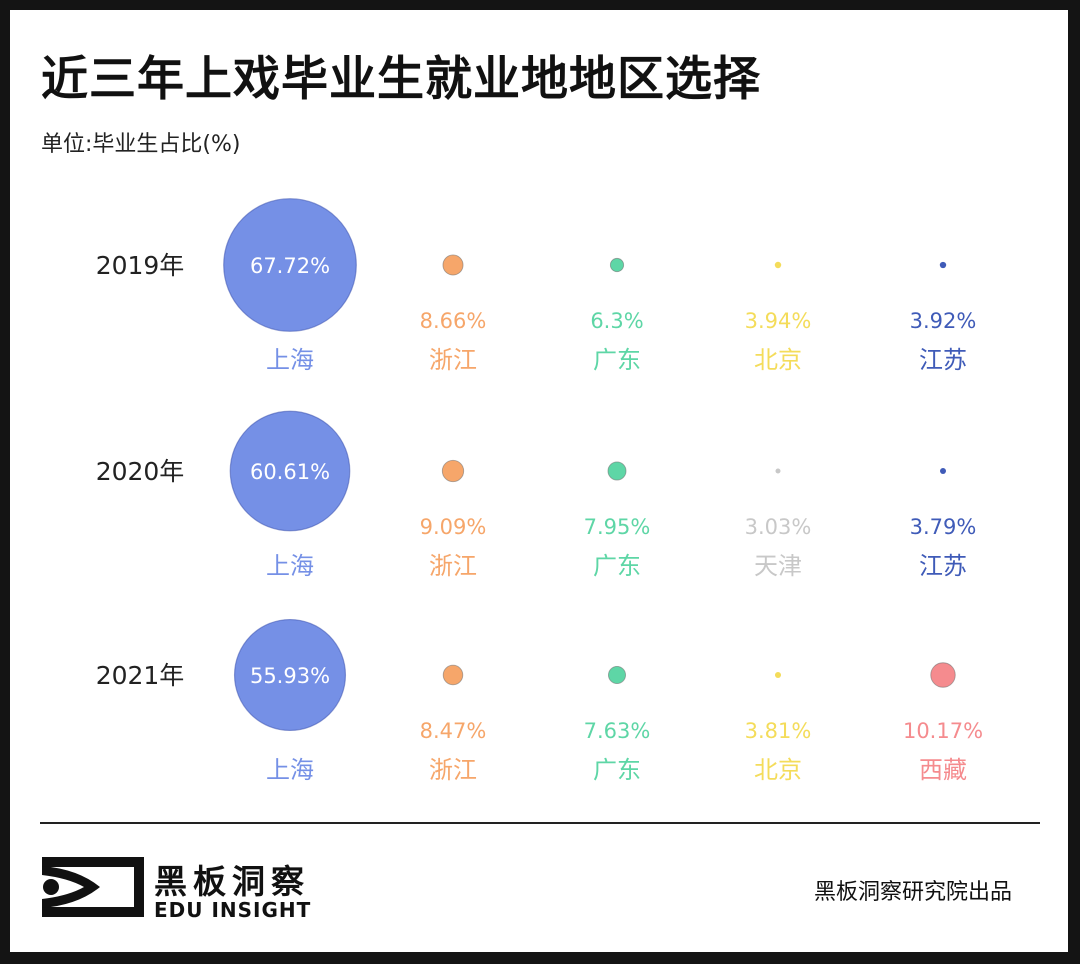 The image size is (1080, 964). I want to click on region-label: 西藏, so click(943, 770).